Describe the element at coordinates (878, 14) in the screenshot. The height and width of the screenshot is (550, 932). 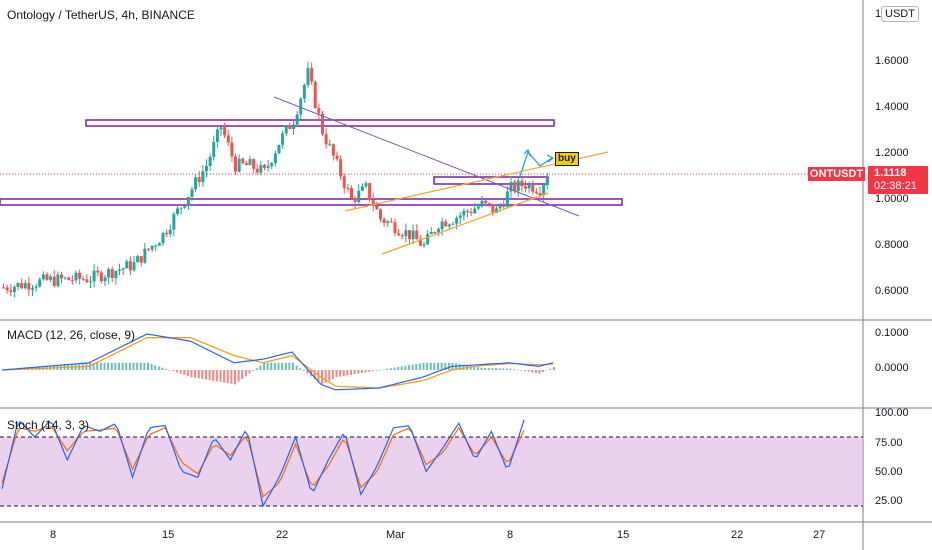
I see `price-tick-top: 1` at that location.